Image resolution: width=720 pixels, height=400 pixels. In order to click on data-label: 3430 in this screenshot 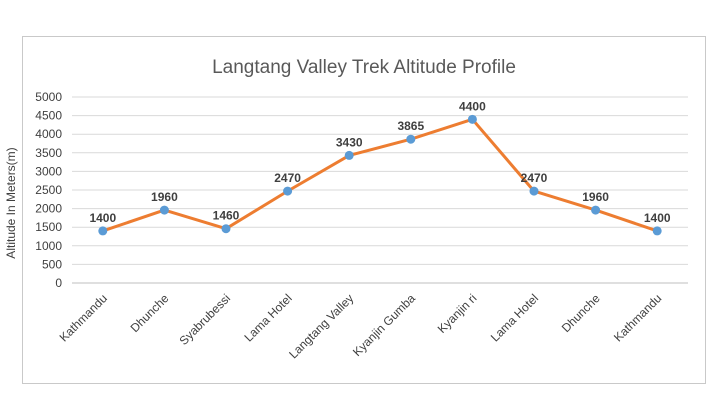, I will do `click(349, 142)`.